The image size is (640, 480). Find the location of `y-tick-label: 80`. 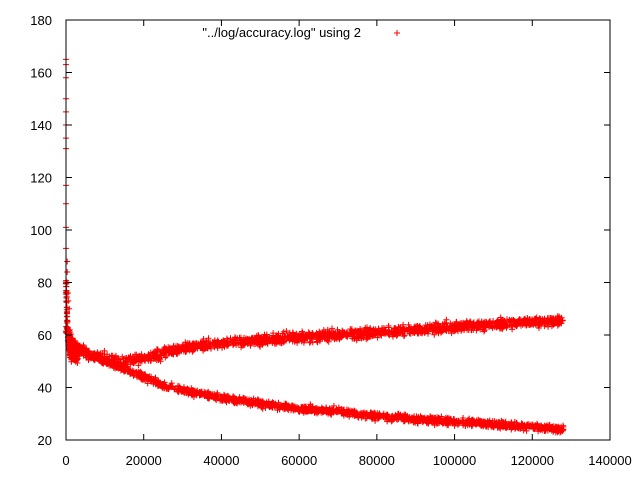

y-tick-label: 80 is located at coordinates (45, 283).